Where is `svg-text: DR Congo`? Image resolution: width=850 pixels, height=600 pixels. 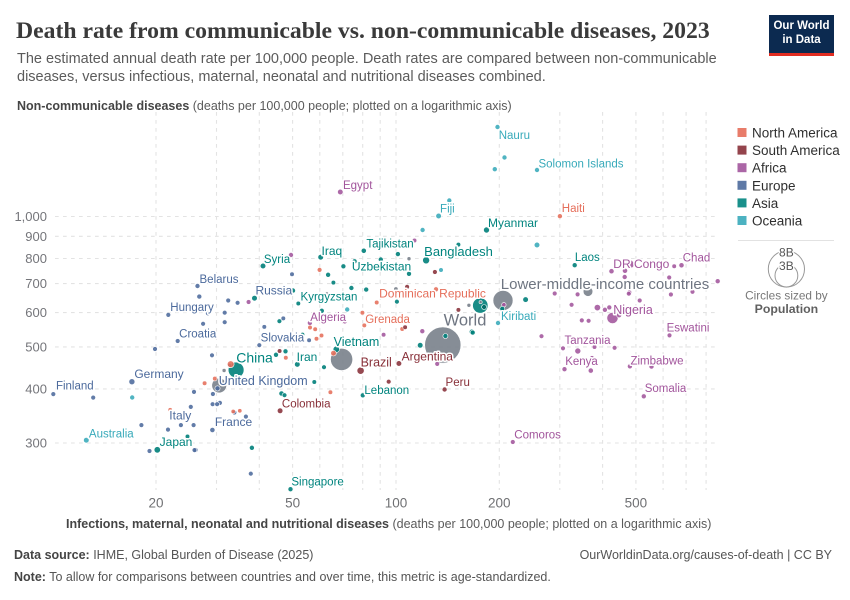 svg-text: DR Congo is located at coordinates (641, 264).